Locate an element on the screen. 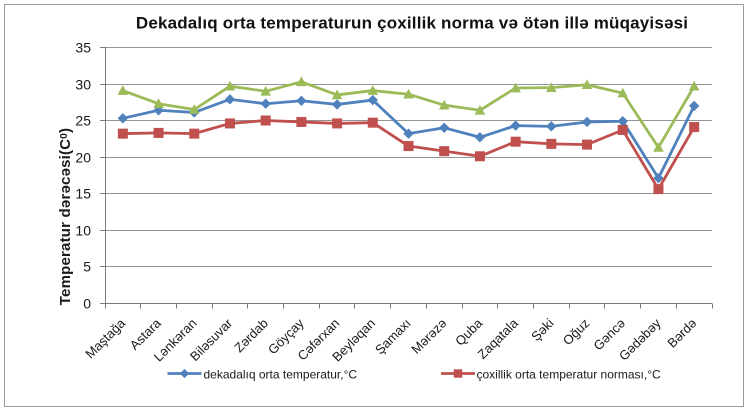  svg-text: 35 is located at coordinates (83, 48).